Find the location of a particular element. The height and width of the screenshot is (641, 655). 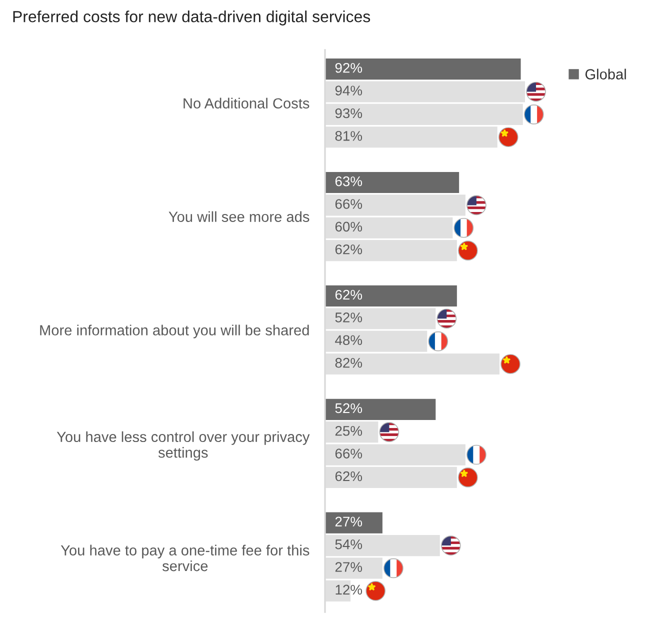

data-label: 25% is located at coordinates (348, 431).